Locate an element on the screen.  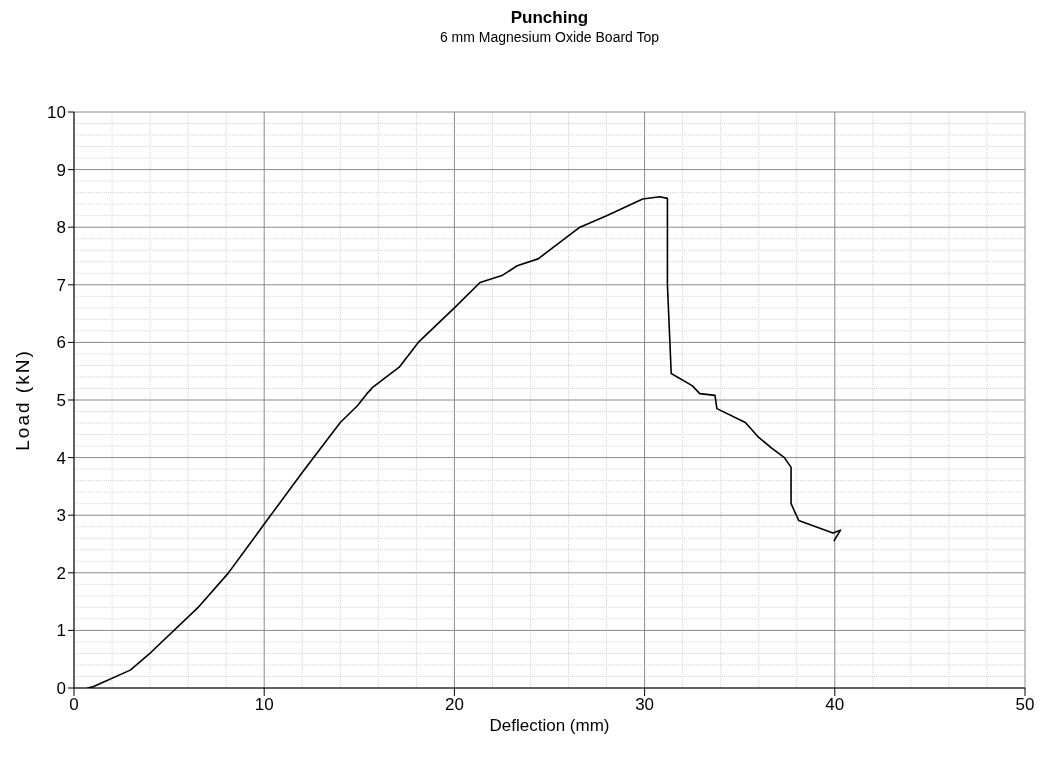
x-tick-label: 20 is located at coordinates (454, 705).